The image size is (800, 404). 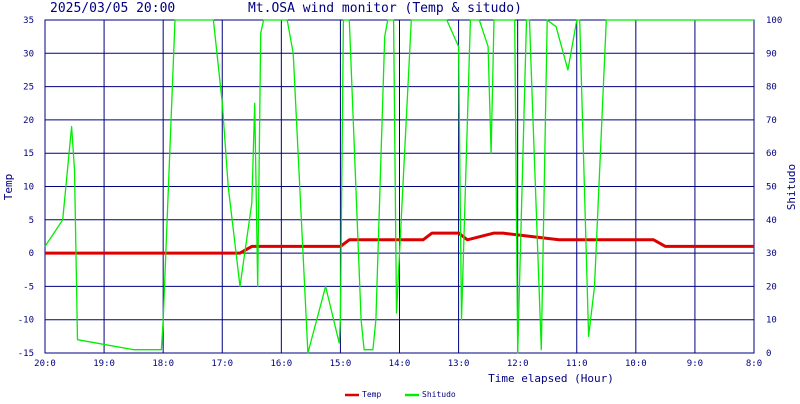 I want to click on y-right-label: Shitudo, so click(x=791, y=187).